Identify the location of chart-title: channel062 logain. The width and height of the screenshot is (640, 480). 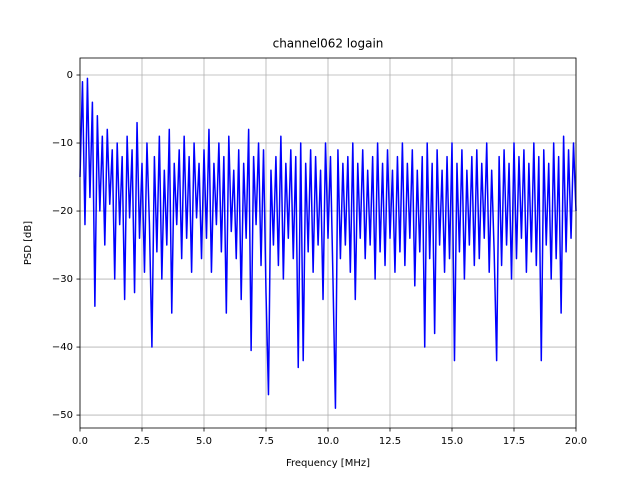
(328, 44).